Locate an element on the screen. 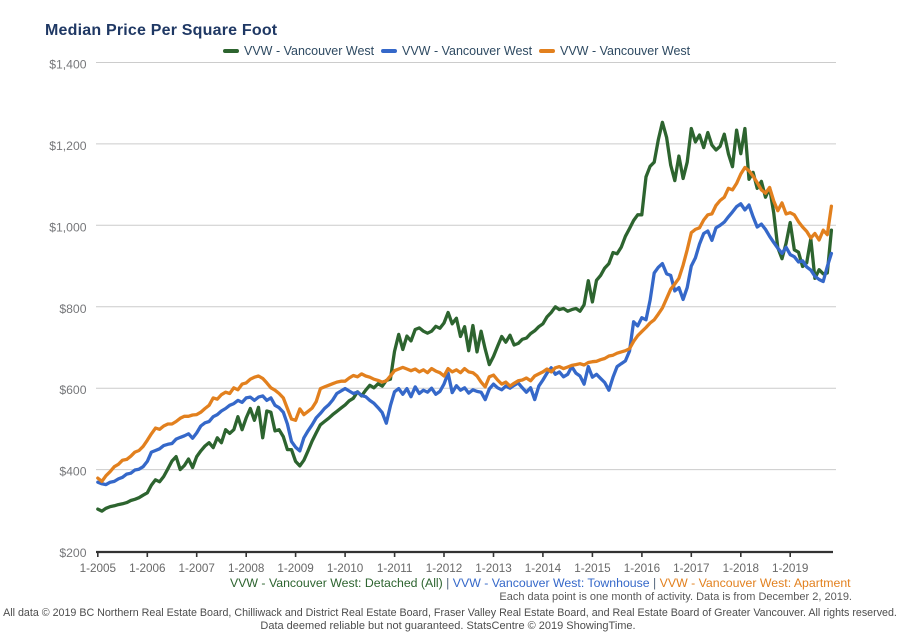 Image resolution: width=900 pixels, height=641 pixels. svg-text: 1-2008 is located at coordinates (246, 568).